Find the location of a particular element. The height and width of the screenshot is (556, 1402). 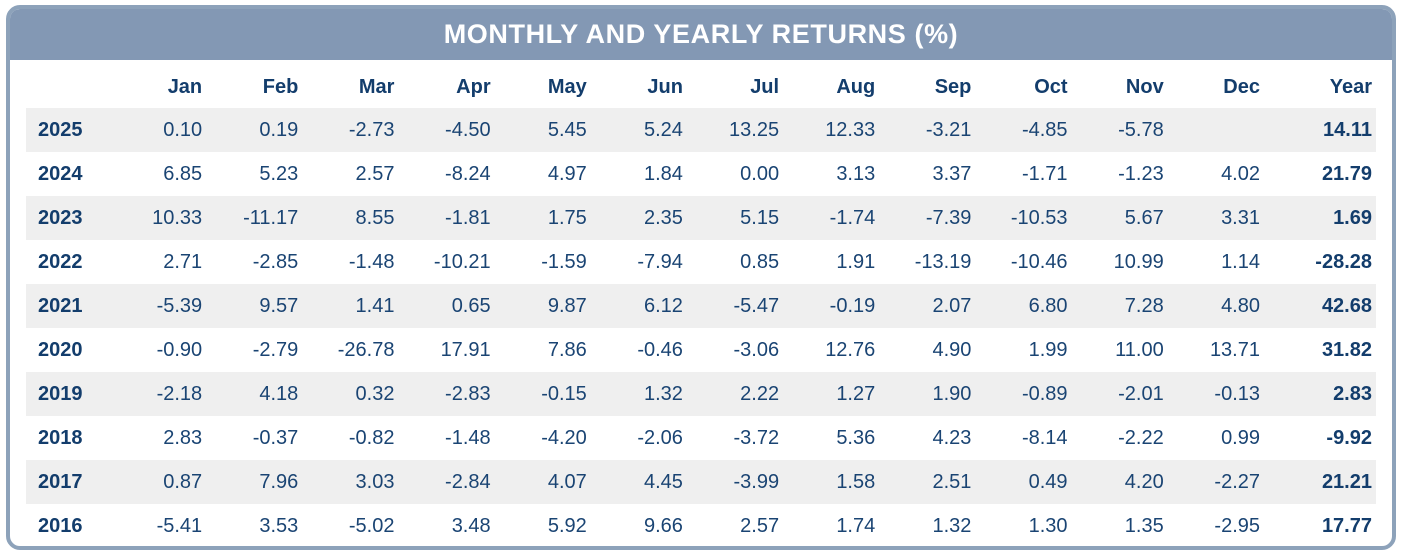

cell-2018-jul: -3.72 is located at coordinates (756, 437).